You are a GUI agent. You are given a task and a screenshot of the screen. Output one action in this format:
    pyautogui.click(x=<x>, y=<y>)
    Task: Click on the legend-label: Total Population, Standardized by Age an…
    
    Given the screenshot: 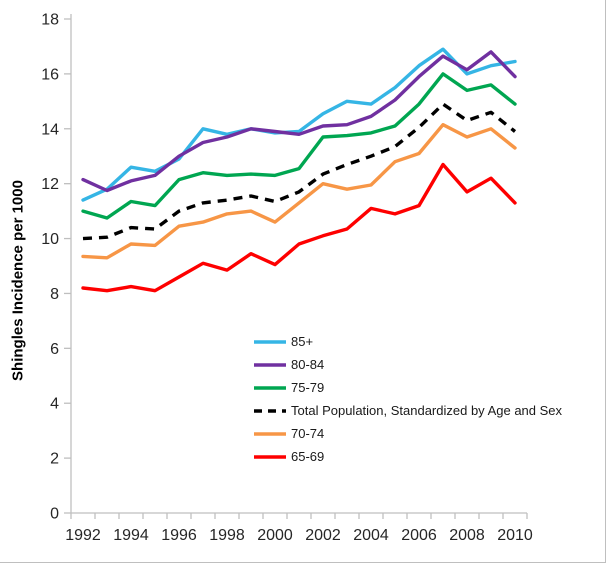 What is the action you would take?
    pyautogui.click(x=427, y=410)
    